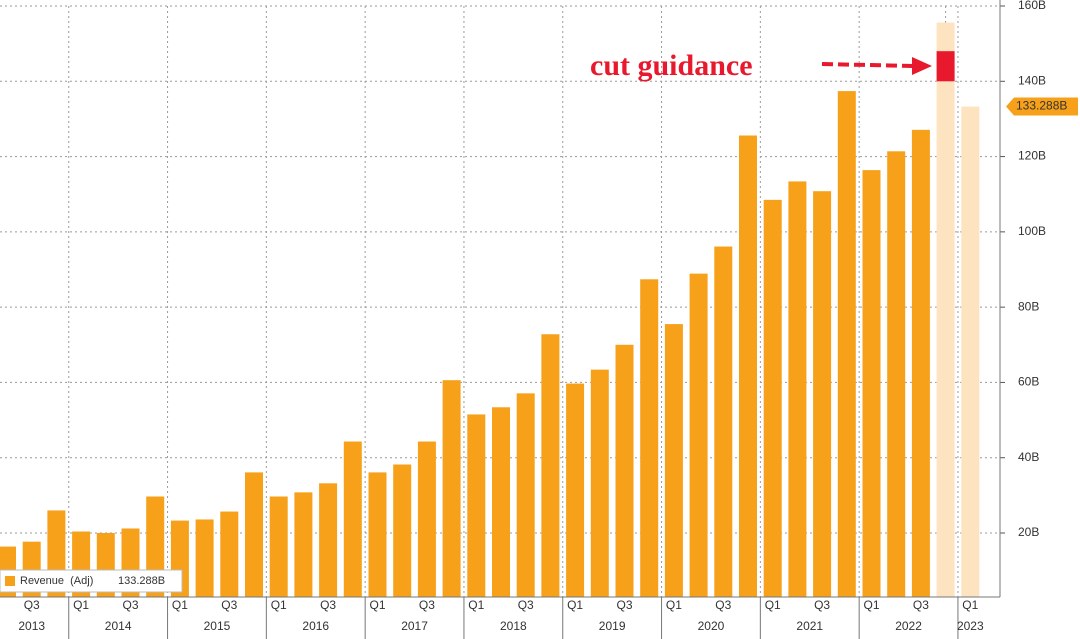 The width and height of the screenshot is (1080, 639). What do you see at coordinates (31, 626) in the screenshot?
I see `year-label: 2013` at bounding box center [31, 626].